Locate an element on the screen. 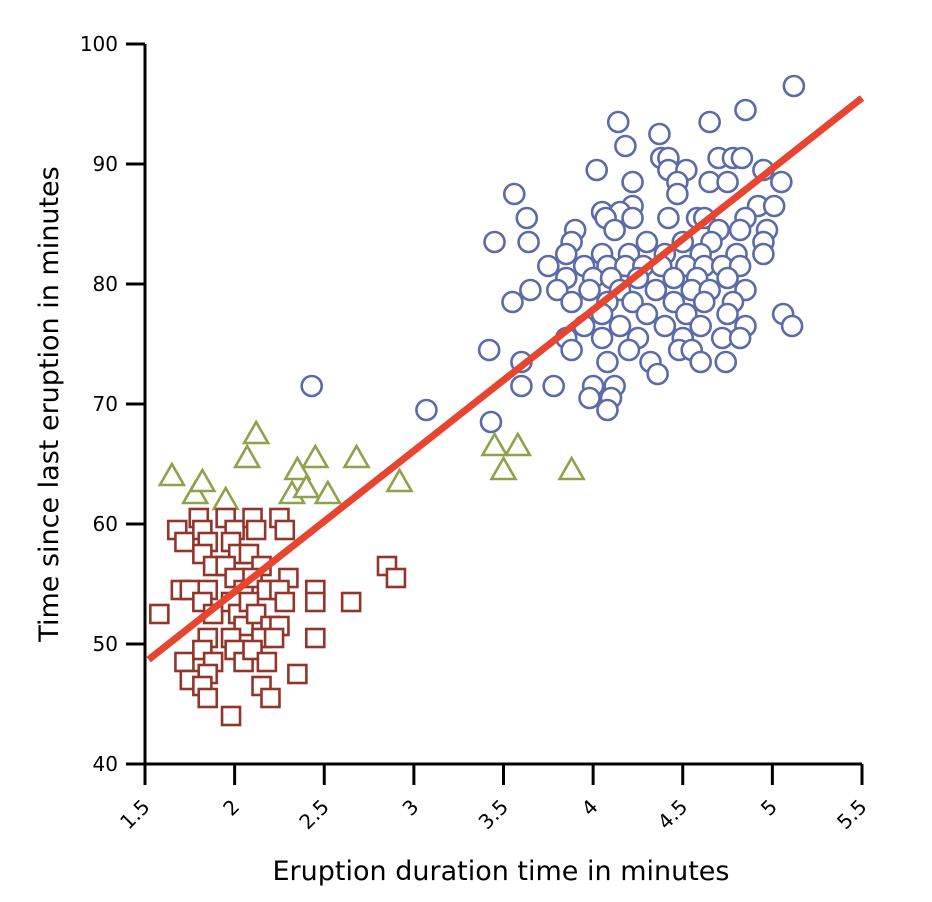 The width and height of the screenshot is (932, 902). x-tick-label-1: 2 is located at coordinates (231, 808).